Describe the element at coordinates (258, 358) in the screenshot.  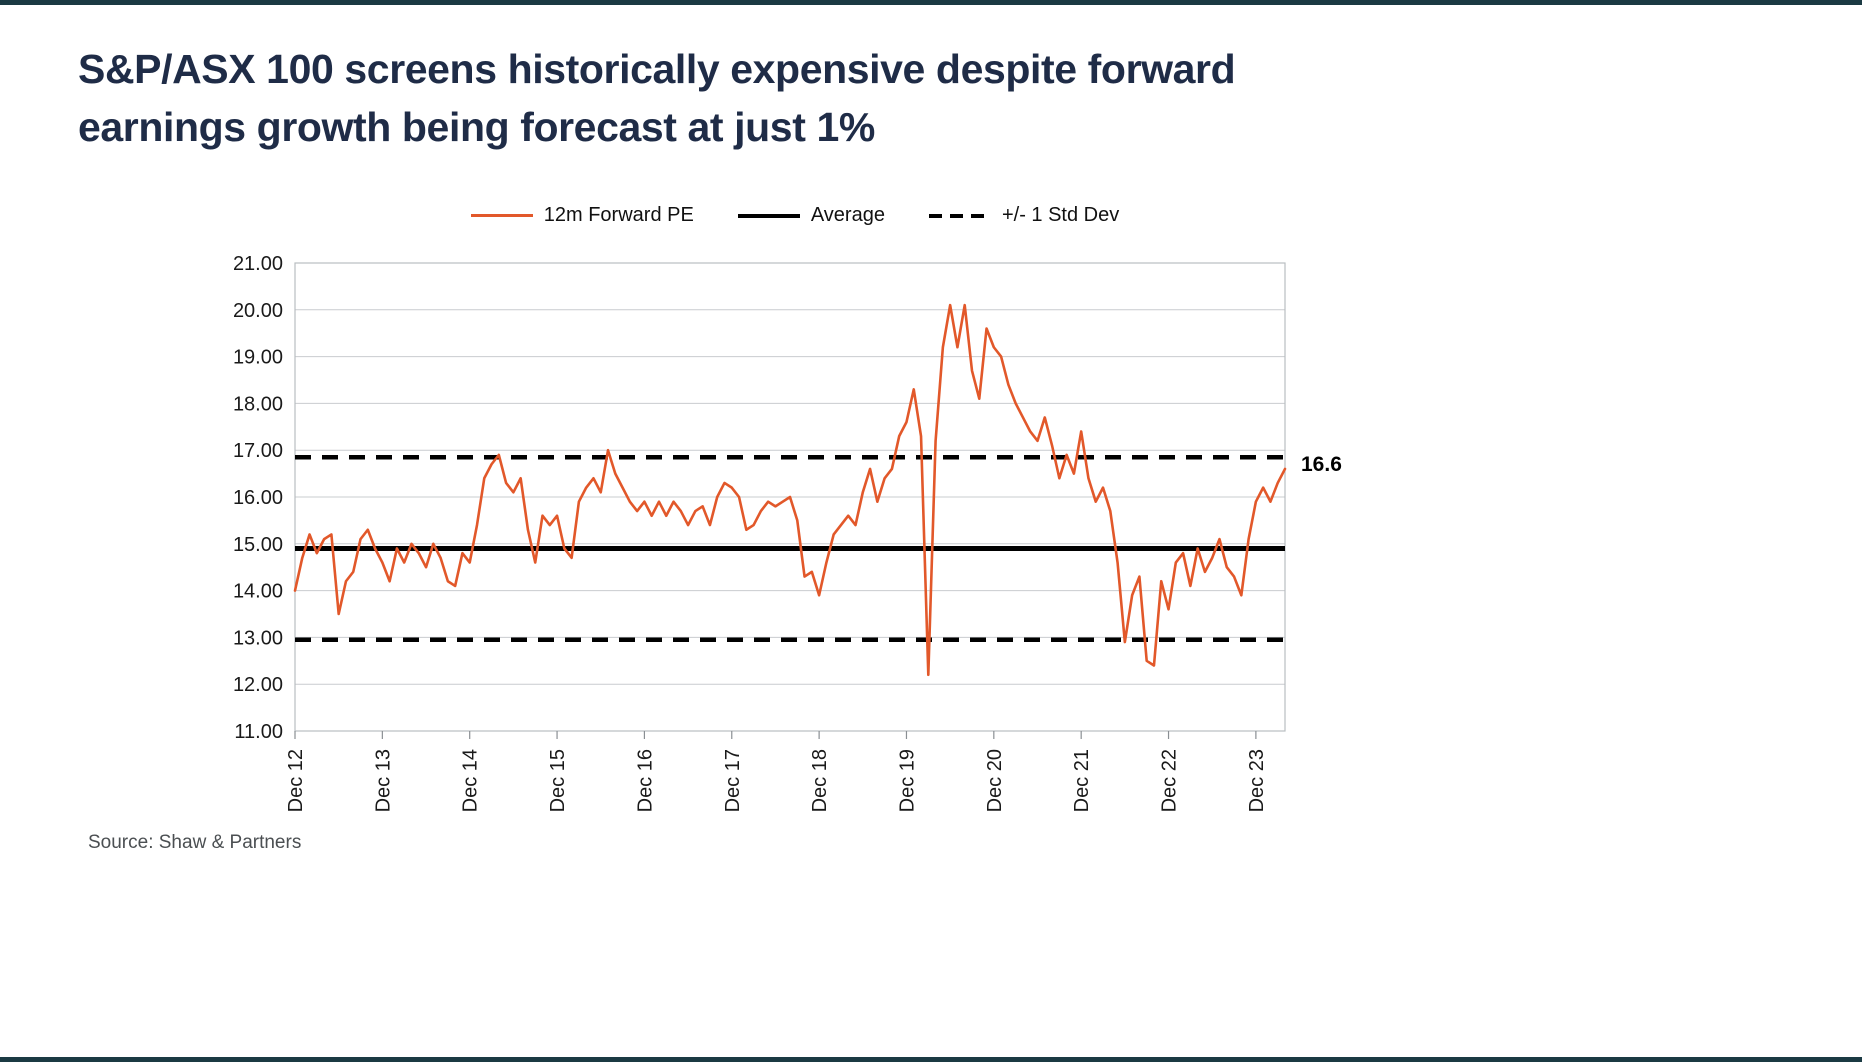
I see `svg-text: 19.00` at that location.